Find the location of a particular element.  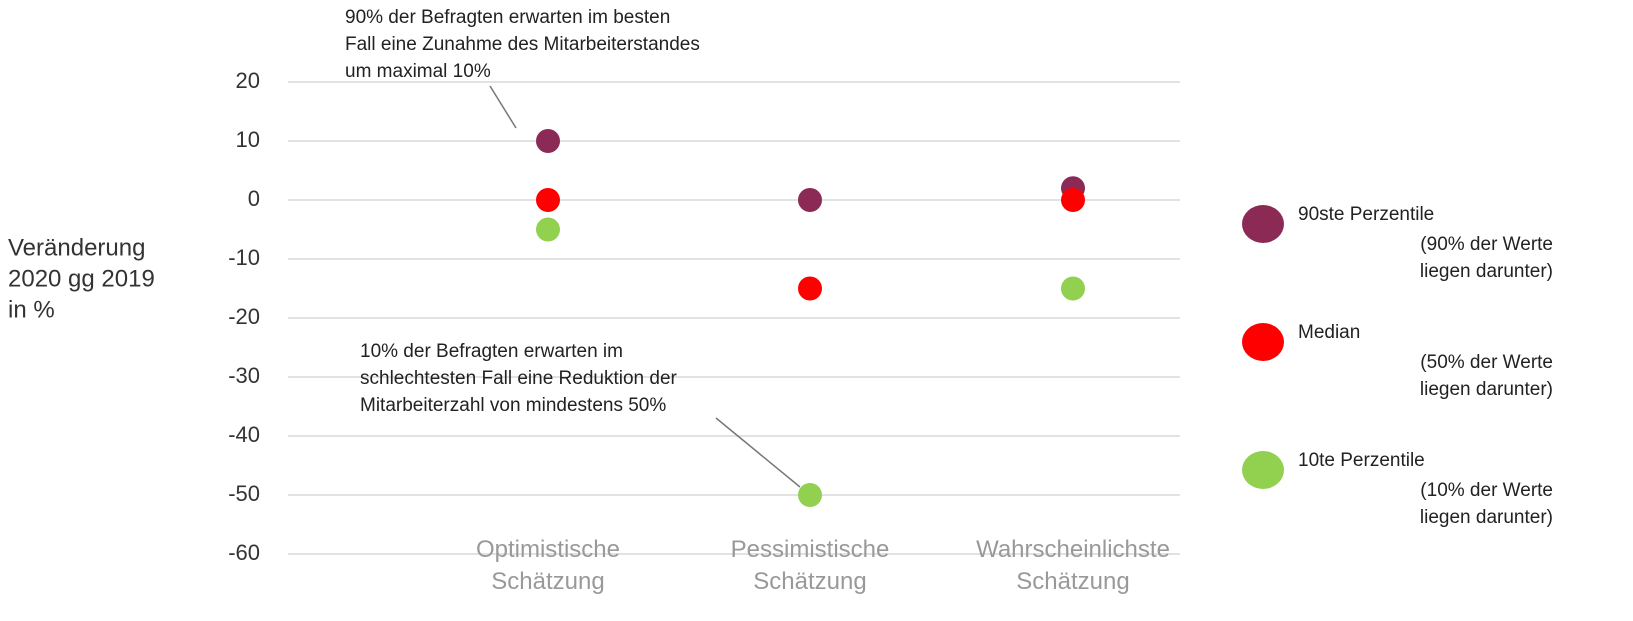

y-tick-label: -10 is located at coordinates (244, 257).